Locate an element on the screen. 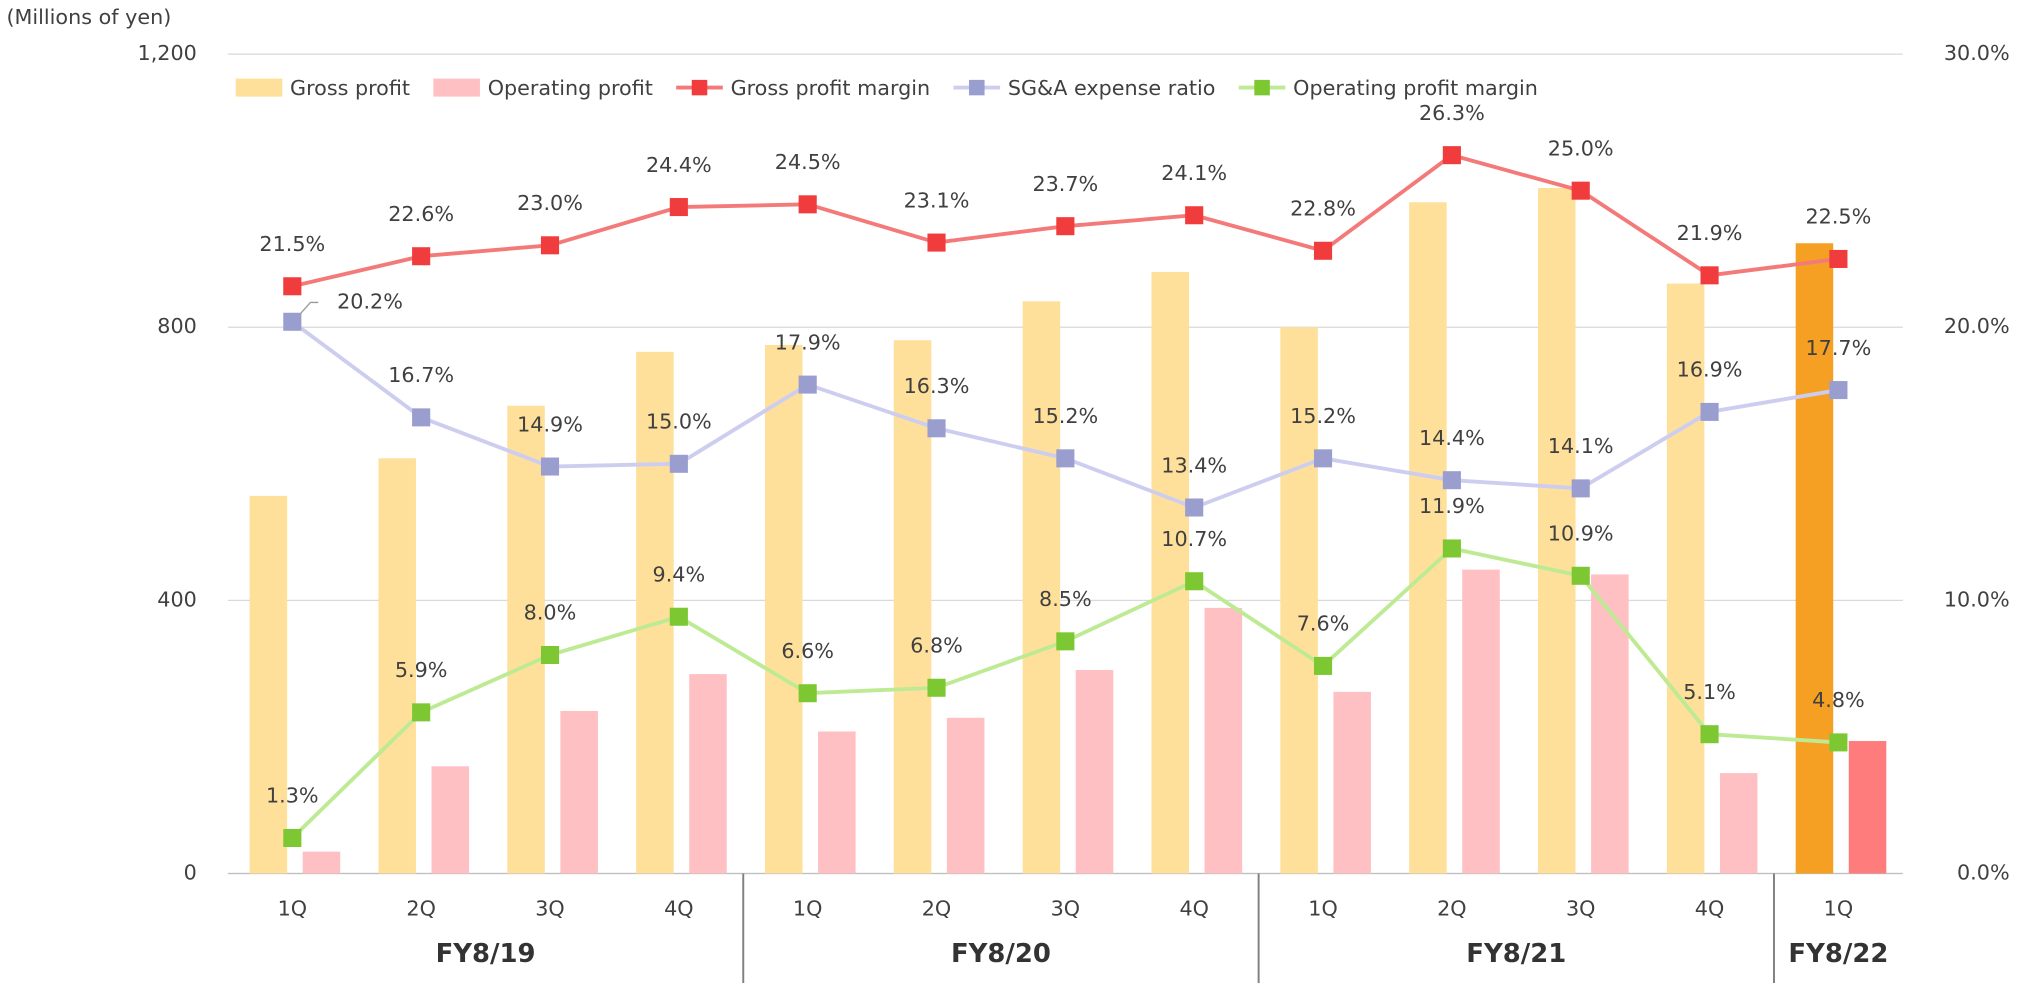  data-label: 1.3% is located at coordinates (292, 796).